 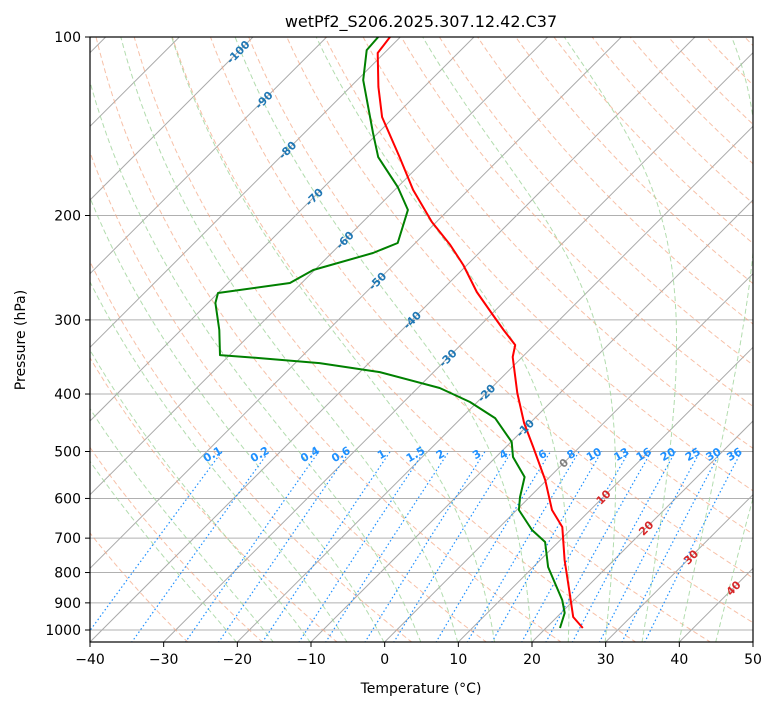 I want to click on mixing-ratio-label: 36, so click(x=734, y=454).